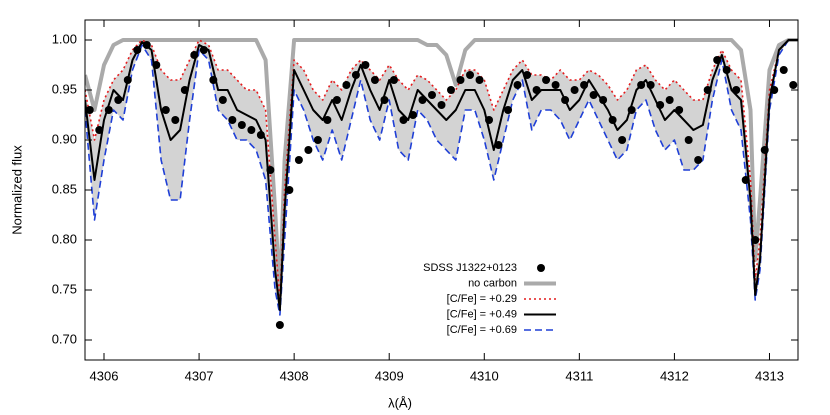 This screenshot has height=415, width=830. What do you see at coordinates (64, 88) in the screenshot?
I see `y-tick-label: 0.95` at bounding box center [64, 88].